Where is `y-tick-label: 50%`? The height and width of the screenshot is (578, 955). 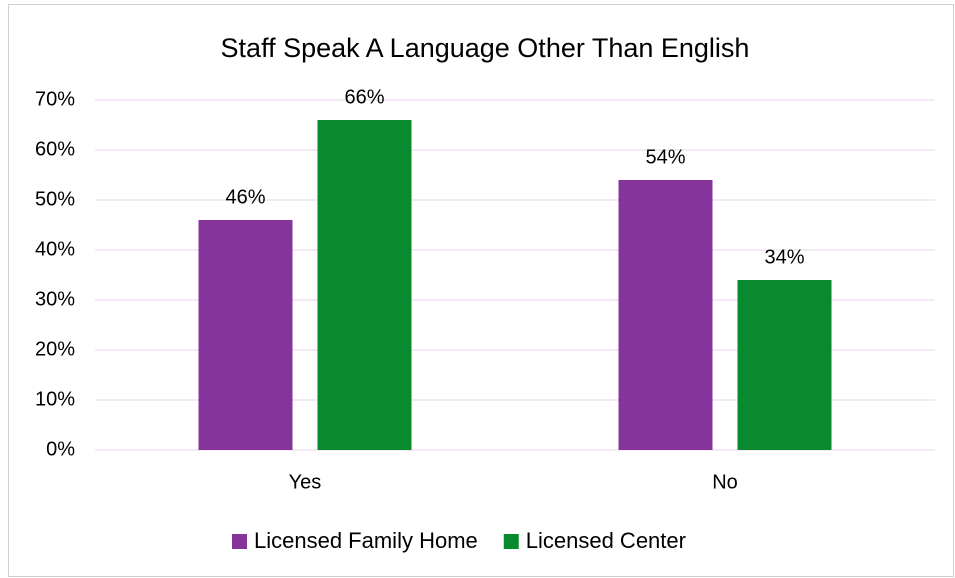 y-tick-label: 50% is located at coordinates (55, 199).